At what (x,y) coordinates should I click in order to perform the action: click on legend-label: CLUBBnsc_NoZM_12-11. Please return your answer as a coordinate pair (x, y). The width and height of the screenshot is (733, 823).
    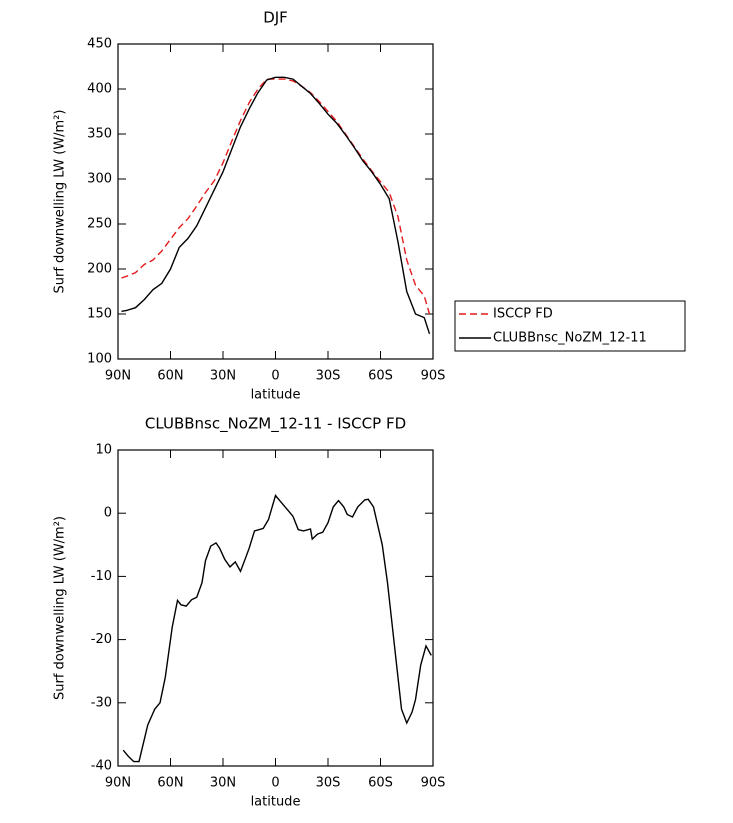
    Looking at the image, I should click on (570, 338).